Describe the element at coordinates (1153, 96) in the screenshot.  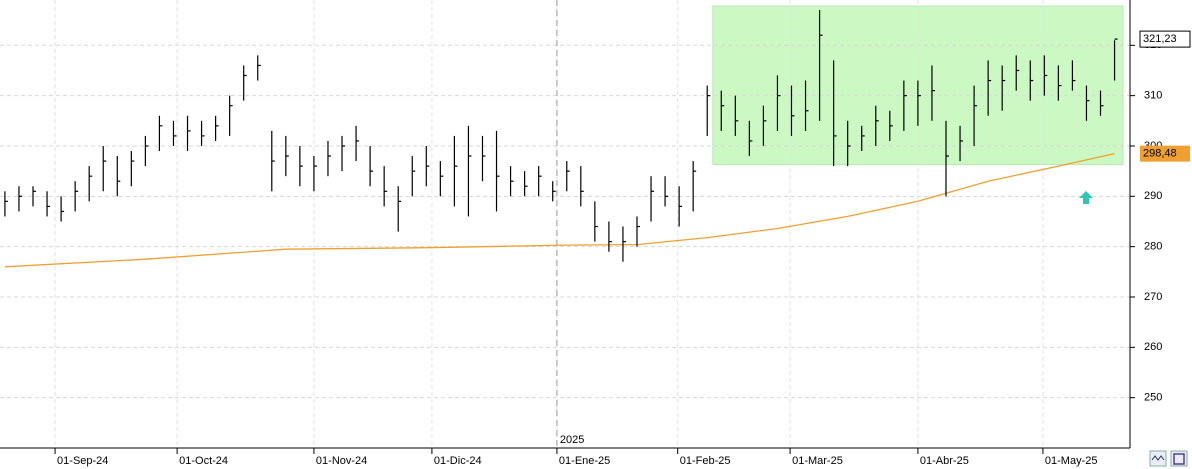
I see `y-tick-label: 310` at that location.